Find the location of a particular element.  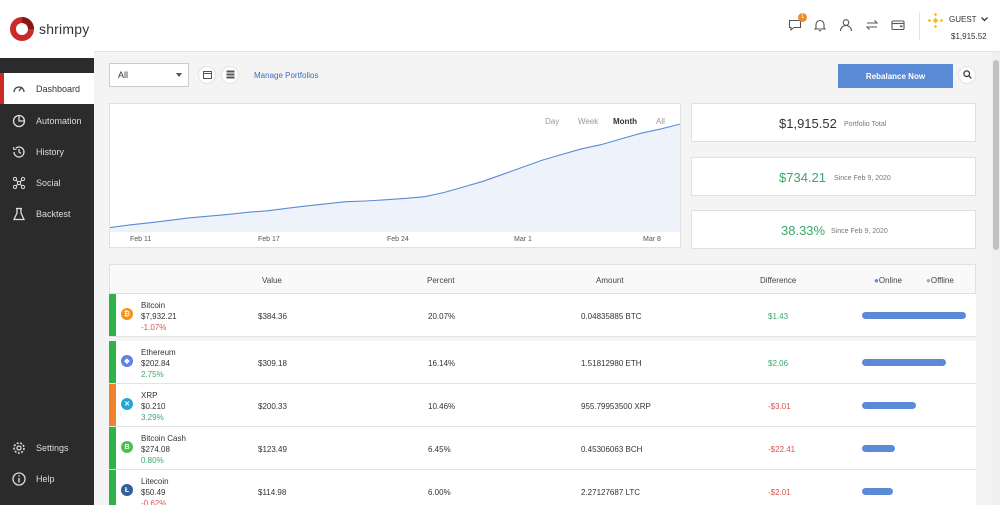

bell-icon is located at coordinates (820, 25).